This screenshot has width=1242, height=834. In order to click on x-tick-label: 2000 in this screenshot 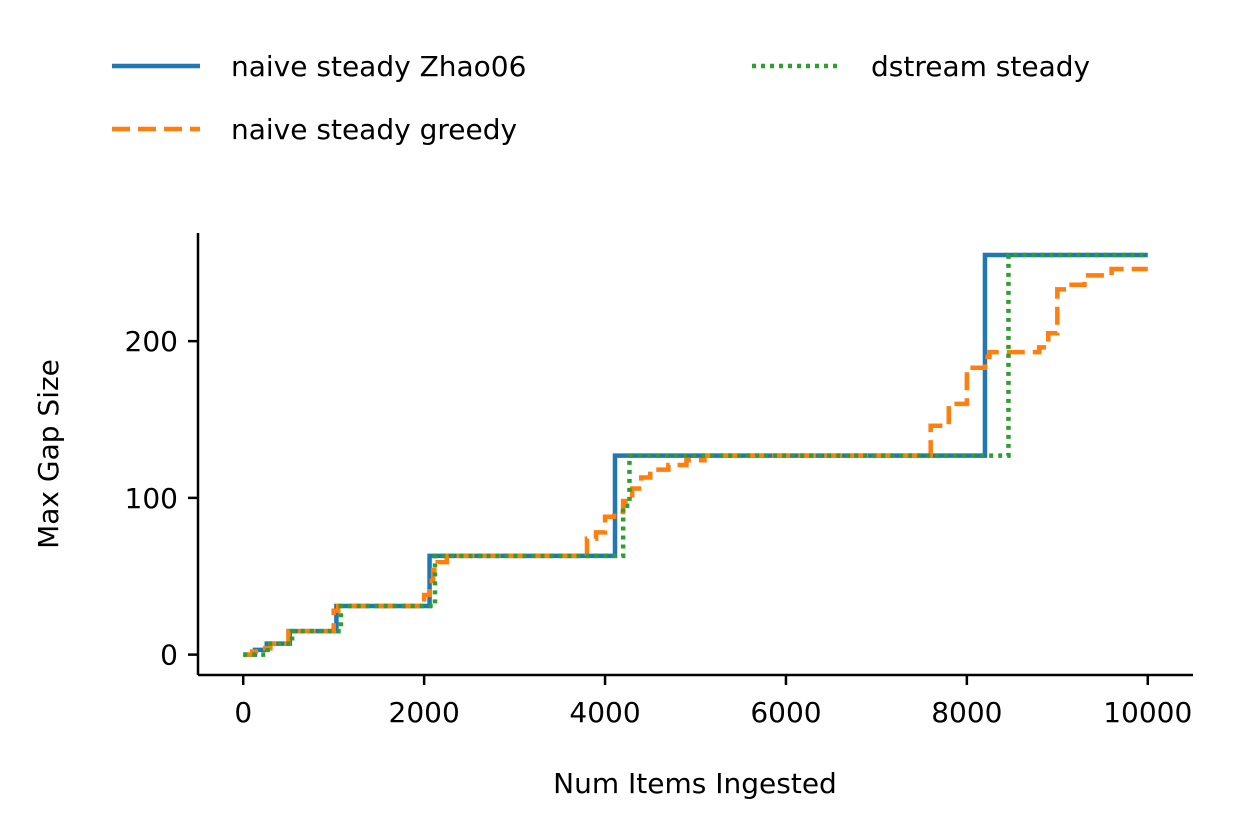, I will do `click(424, 712)`.